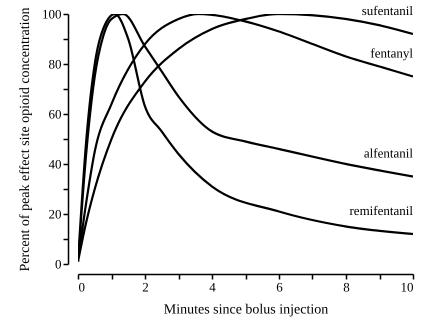  Describe the element at coordinates (381, 210) in the screenshot. I see `series-label: remifentanil` at that location.